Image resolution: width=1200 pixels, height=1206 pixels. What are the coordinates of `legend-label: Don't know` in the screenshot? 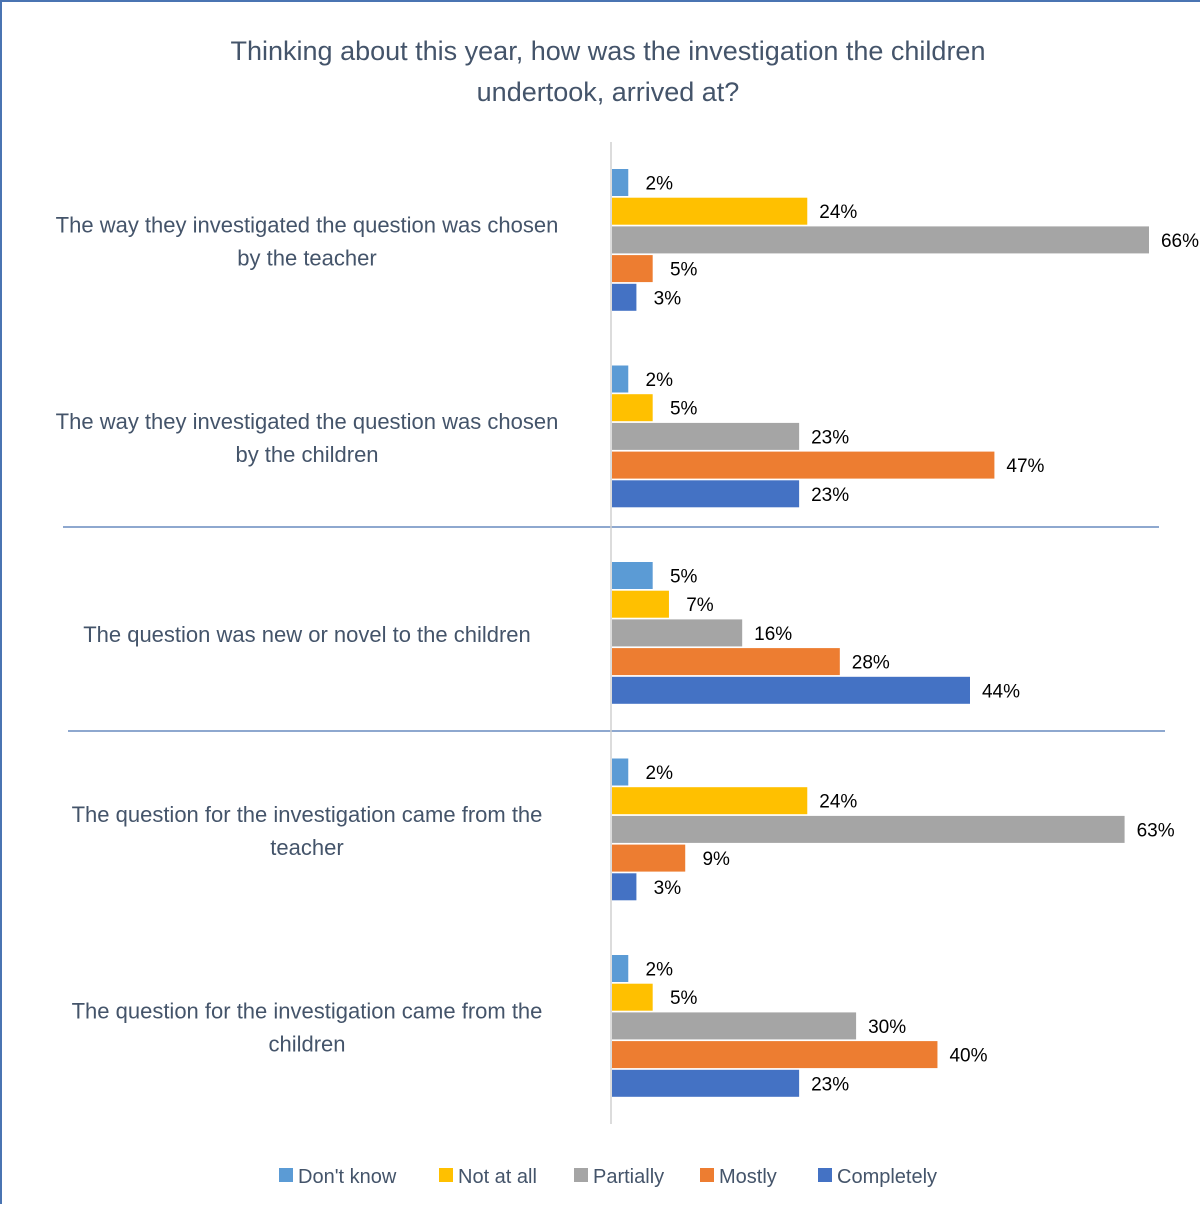 It's located at (347, 1177).